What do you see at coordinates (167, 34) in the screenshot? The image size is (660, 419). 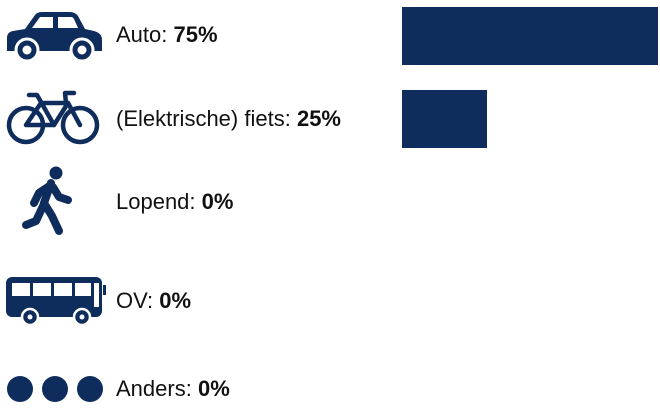 I see `row-label-auto: Auto: 75%` at bounding box center [167, 34].